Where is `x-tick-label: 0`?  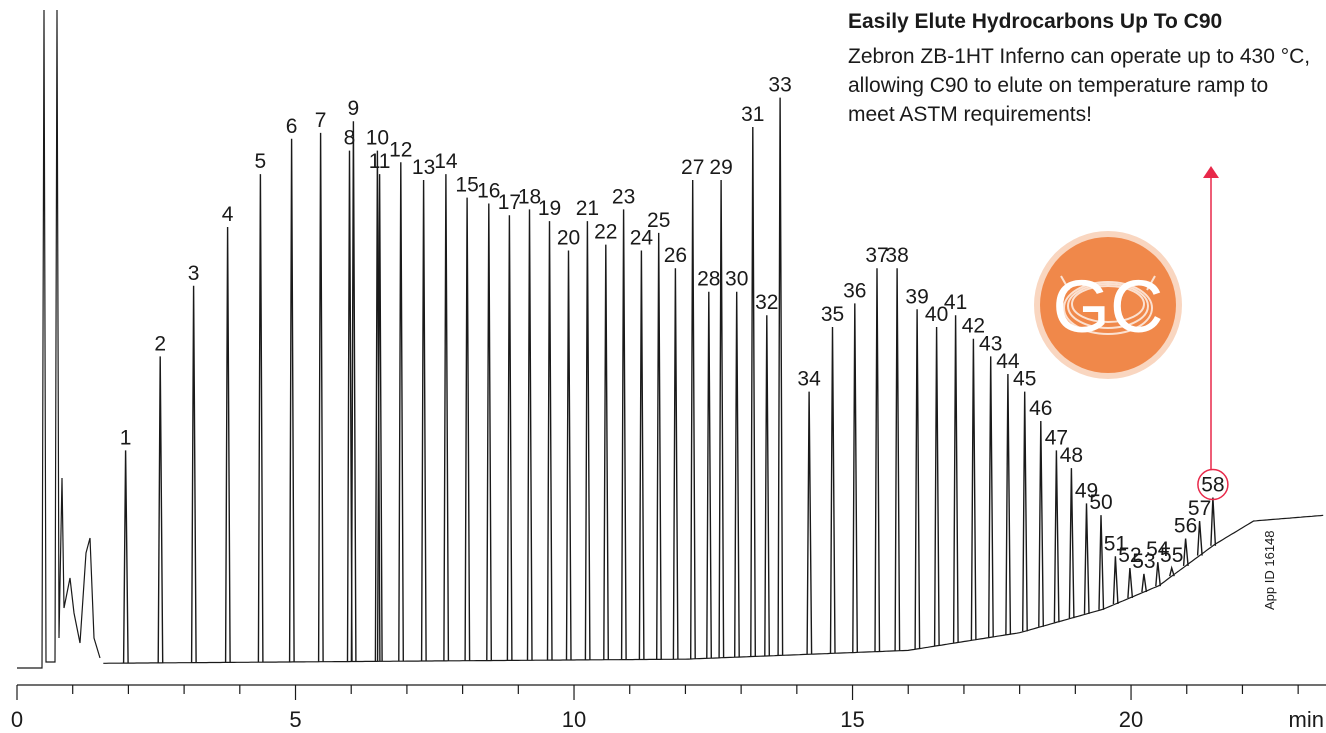
x-tick-label: 0 is located at coordinates (17, 719).